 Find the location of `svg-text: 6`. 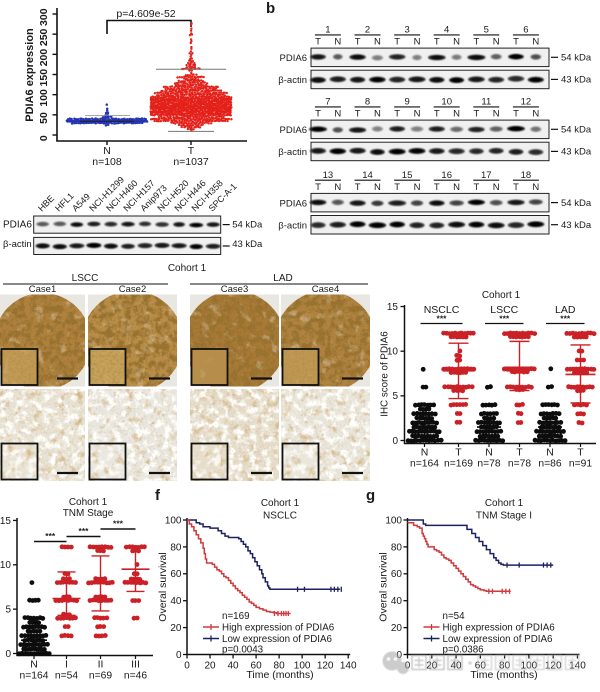

svg-text: 6 is located at coordinates (525, 30).